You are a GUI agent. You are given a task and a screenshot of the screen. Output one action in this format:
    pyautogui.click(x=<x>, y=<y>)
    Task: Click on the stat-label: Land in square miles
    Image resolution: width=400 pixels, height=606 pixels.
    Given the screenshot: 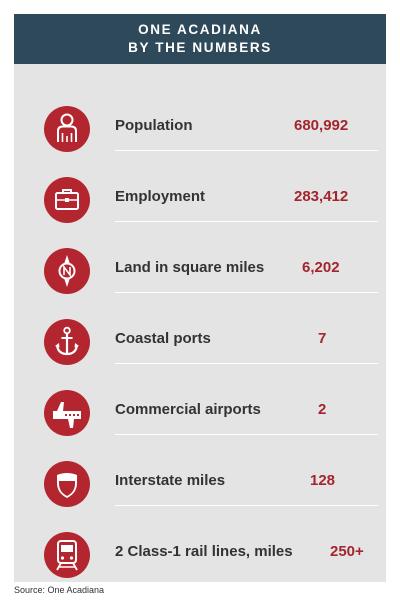 What is the action you would take?
    pyautogui.click(x=190, y=267)
    